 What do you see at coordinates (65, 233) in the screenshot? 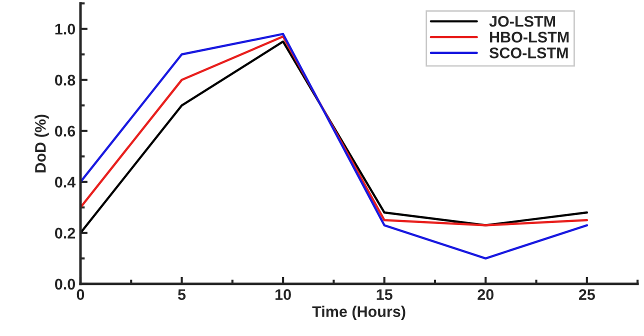
I see `y-tick-label: 0.2` at bounding box center [65, 233].